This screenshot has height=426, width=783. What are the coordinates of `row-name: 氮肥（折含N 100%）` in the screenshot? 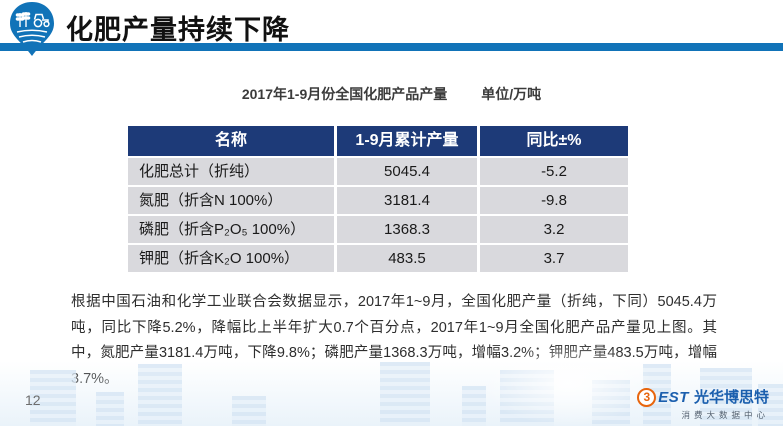 It's located at (231, 200).